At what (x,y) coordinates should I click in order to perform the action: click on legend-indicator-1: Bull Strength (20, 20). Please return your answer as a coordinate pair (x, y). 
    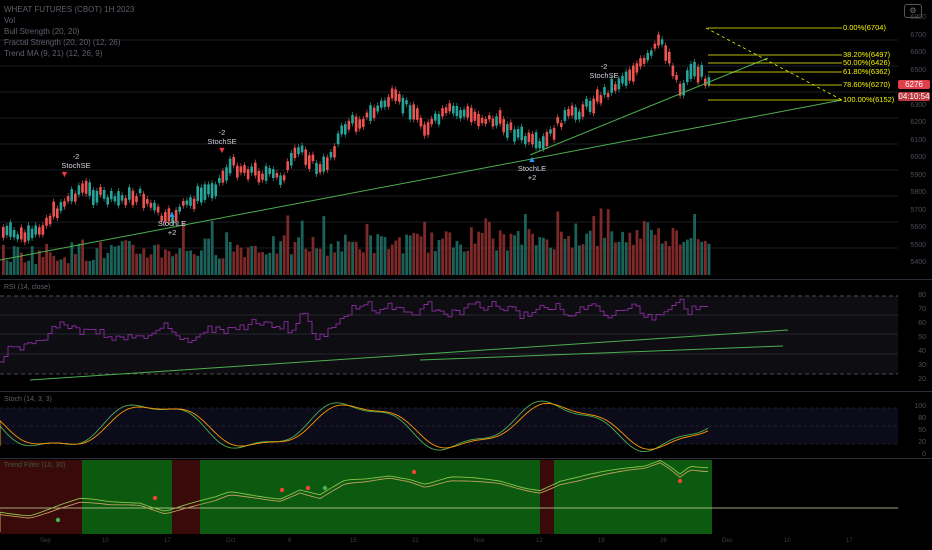
    Looking at the image, I should click on (42, 31).